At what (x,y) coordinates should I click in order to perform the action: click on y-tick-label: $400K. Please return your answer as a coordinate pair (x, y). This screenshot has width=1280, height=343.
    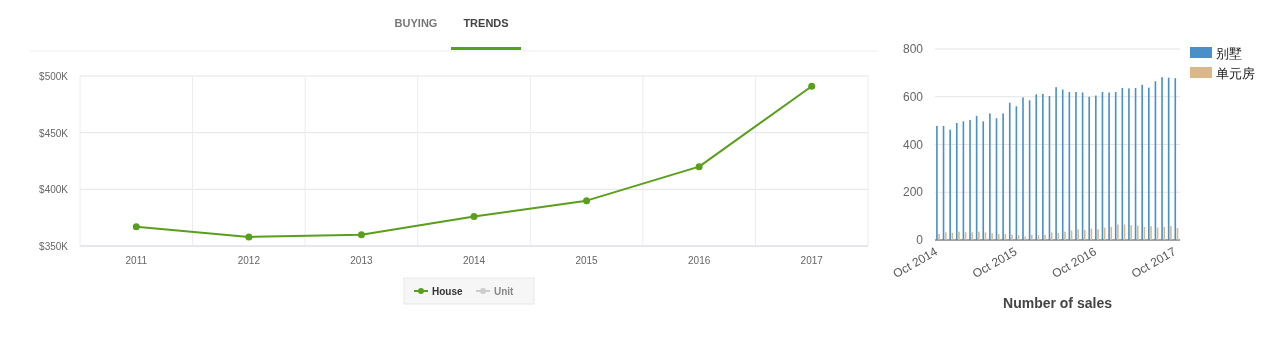
    Looking at the image, I should click on (54, 190).